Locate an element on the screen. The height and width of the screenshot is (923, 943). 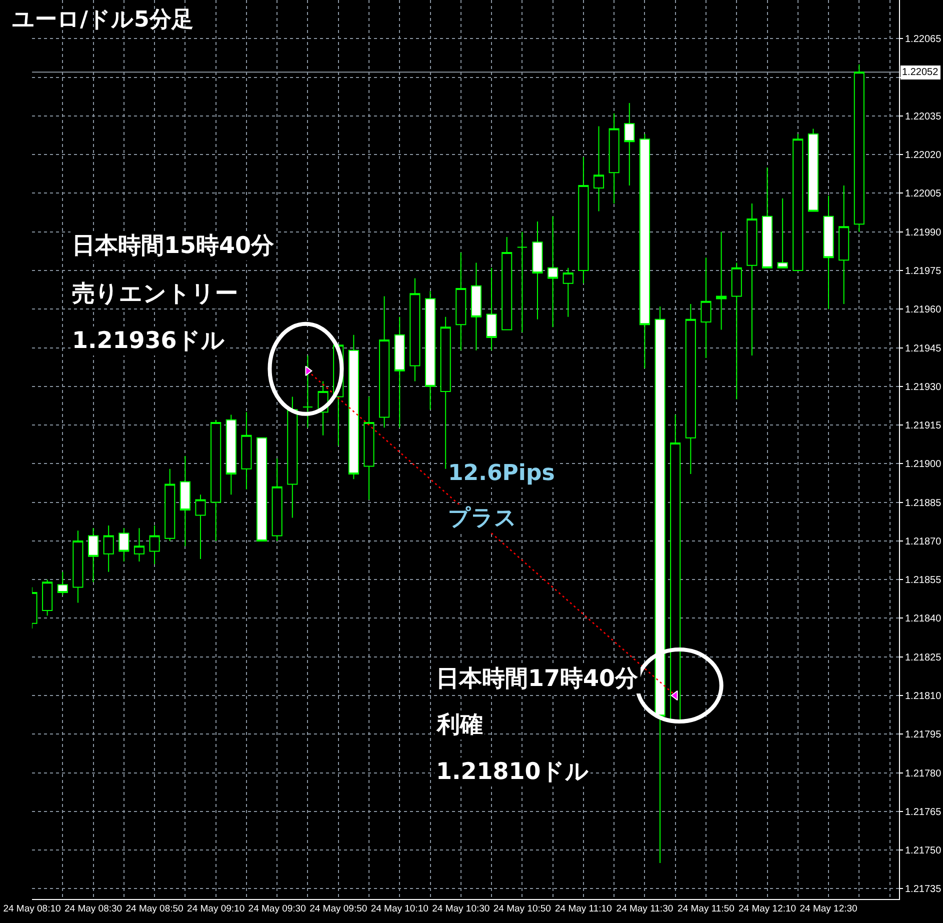
x-tick-label: 24 May 10:50 is located at coordinates (522, 908).